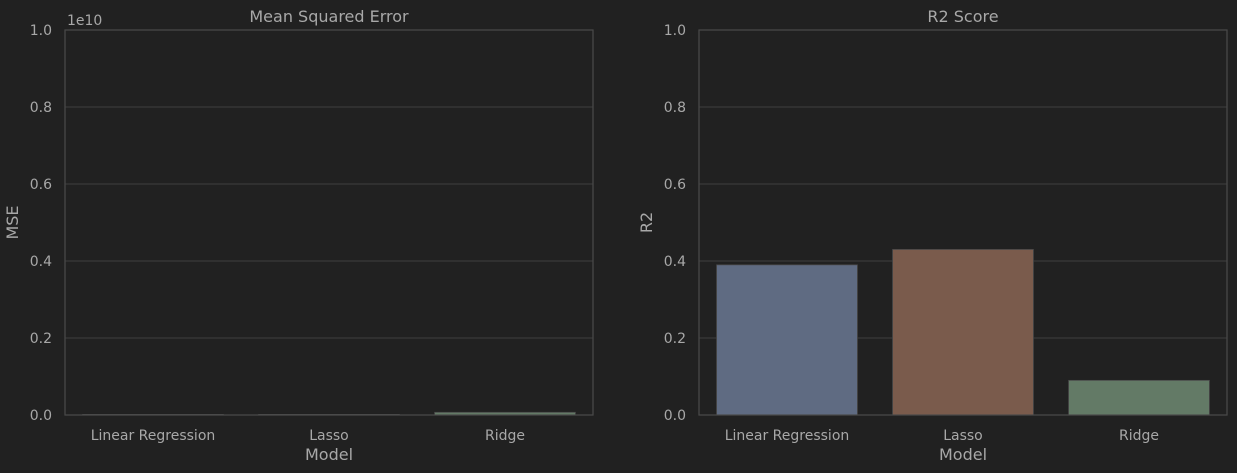  Describe the element at coordinates (12, 222) in the screenshot. I see `y-axis-label: MSE` at that location.